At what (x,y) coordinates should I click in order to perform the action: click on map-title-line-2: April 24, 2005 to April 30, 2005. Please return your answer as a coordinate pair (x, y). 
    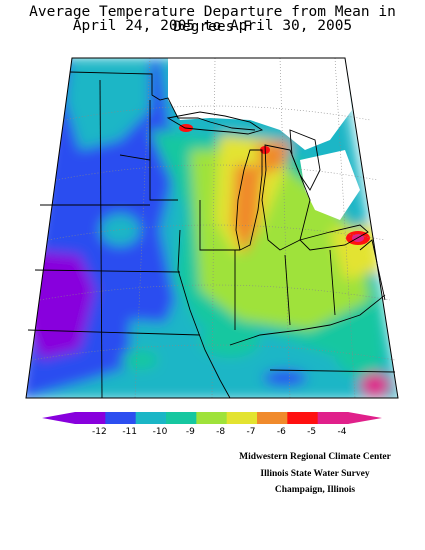
    Looking at the image, I should click on (212, 26).